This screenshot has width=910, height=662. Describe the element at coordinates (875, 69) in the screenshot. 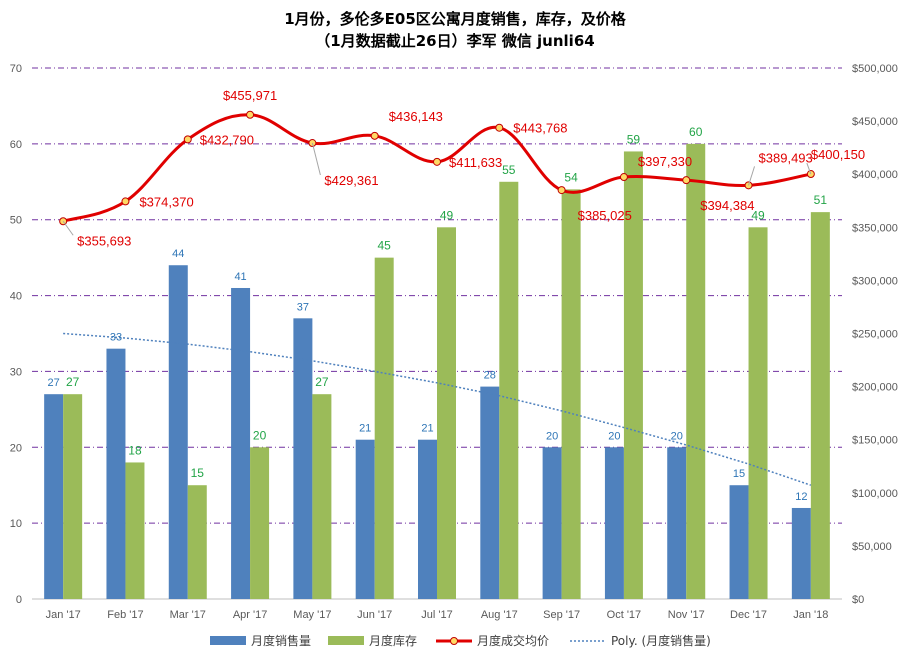

I see `y-right-tick-label: $500,000` at that location.